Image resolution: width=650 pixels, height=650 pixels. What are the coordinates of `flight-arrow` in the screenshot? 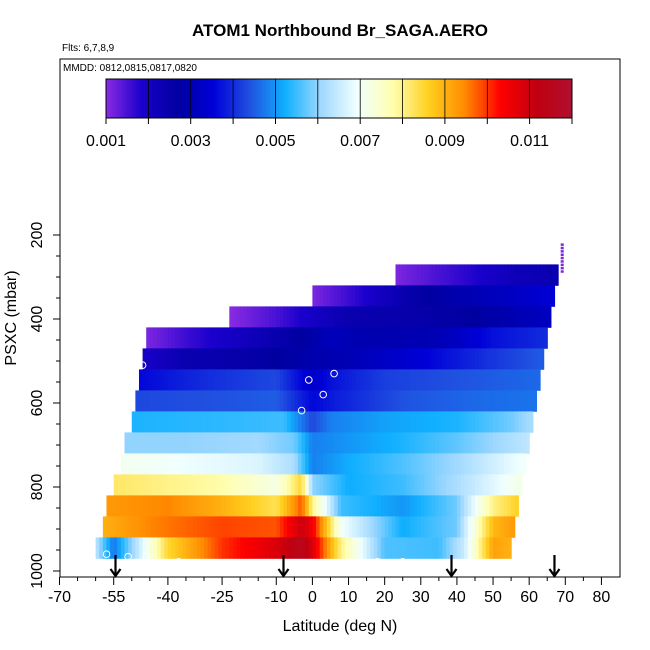 It's located at (283, 566).